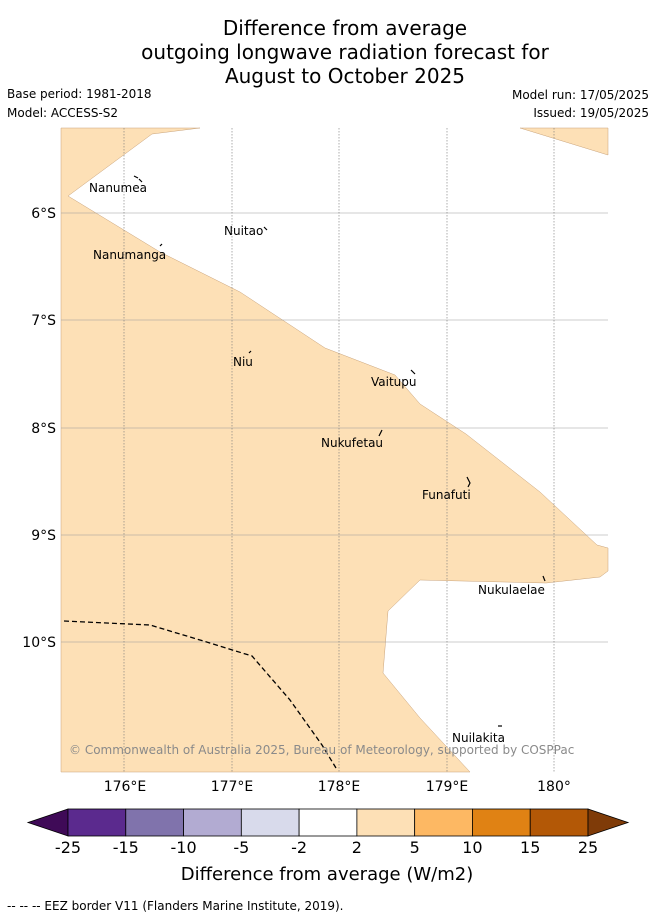 The width and height of the screenshot is (655, 919). What do you see at coordinates (43, 536) in the screenshot?
I see `lat-label-9s: 9°S` at bounding box center [43, 536].